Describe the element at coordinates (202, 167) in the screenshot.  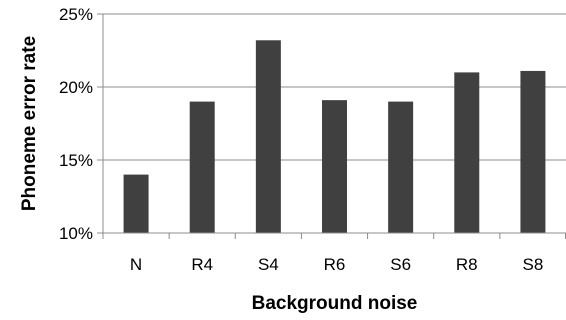
I see `bar-r4` at that location.